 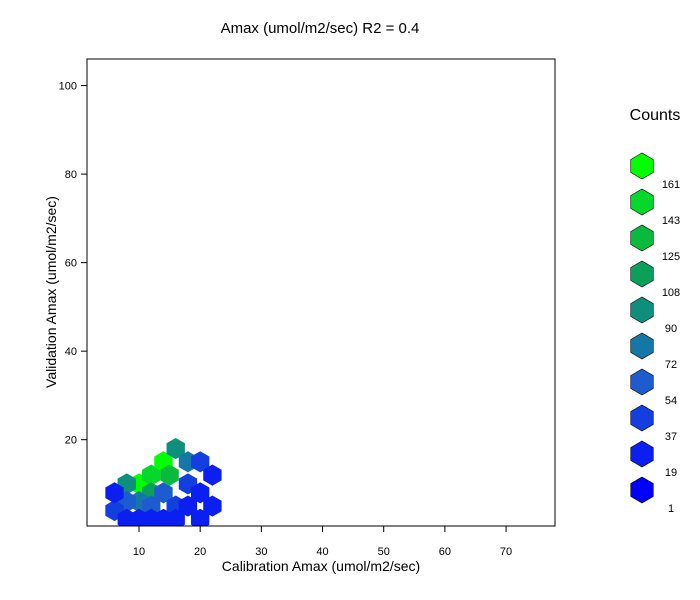 I want to click on y-tick-label: 100, so click(x=68, y=87).